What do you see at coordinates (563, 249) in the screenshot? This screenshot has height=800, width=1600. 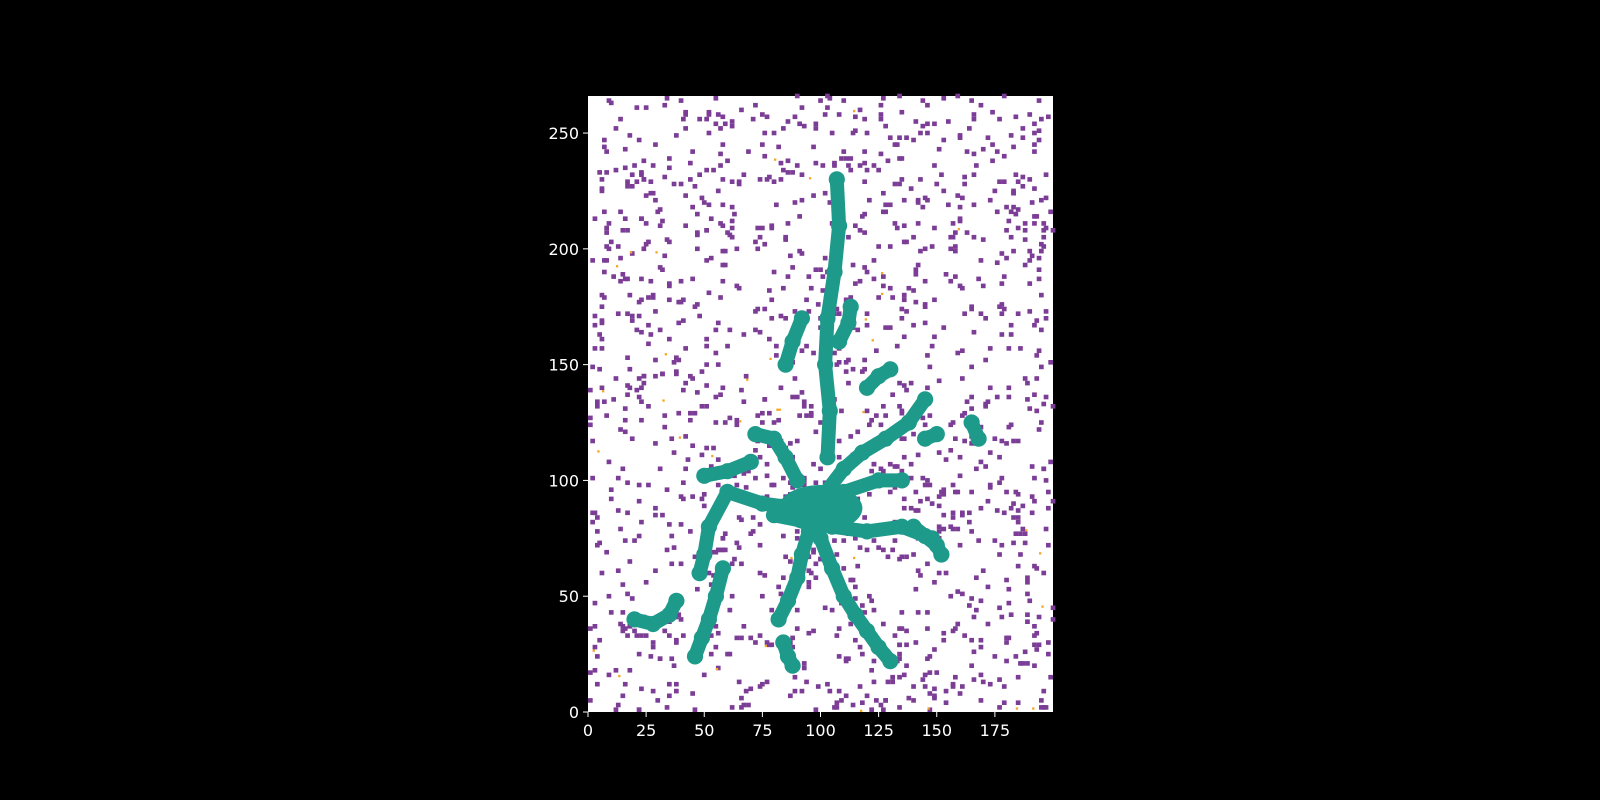 I see `y-tick-label: 200` at bounding box center [563, 249].